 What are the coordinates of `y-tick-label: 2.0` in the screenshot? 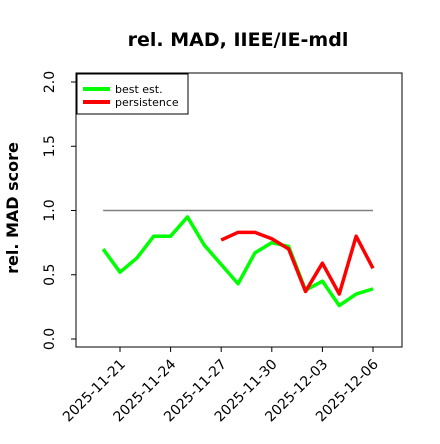 It's located at (50, 82).